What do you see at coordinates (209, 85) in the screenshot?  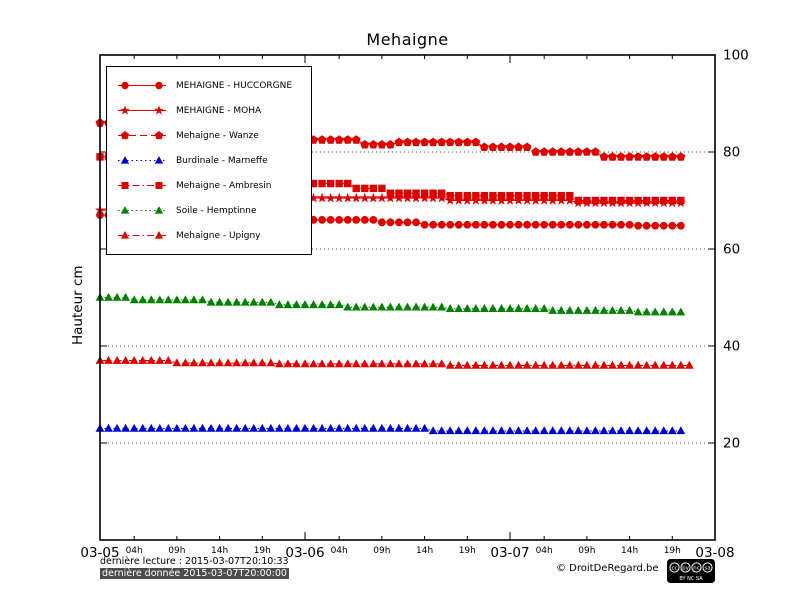 I see `legend-item-huccorgne: MEHAIGNE - HUCCORGNE` at bounding box center [209, 85].